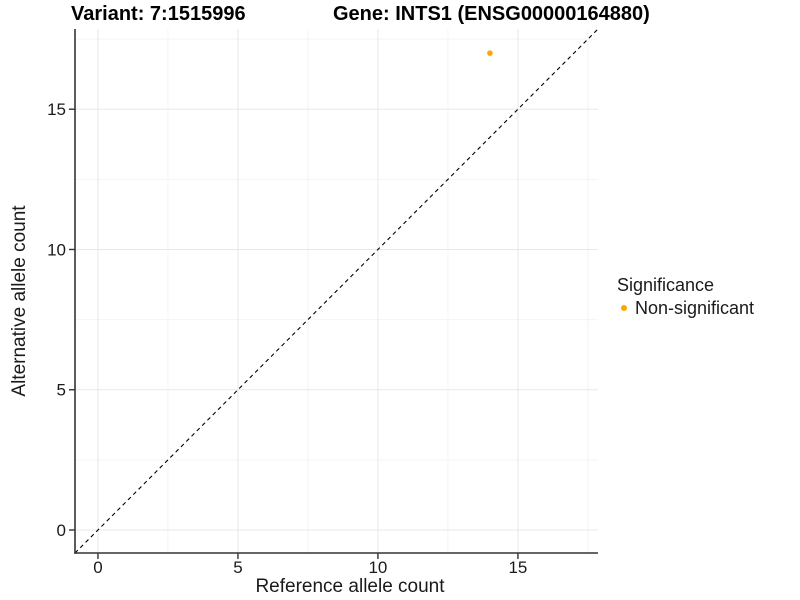 This screenshot has height=600, width=800. What do you see at coordinates (61, 390) in the screenshot?
I see `y-tick-label: 5` at bounding box center [61, 390].